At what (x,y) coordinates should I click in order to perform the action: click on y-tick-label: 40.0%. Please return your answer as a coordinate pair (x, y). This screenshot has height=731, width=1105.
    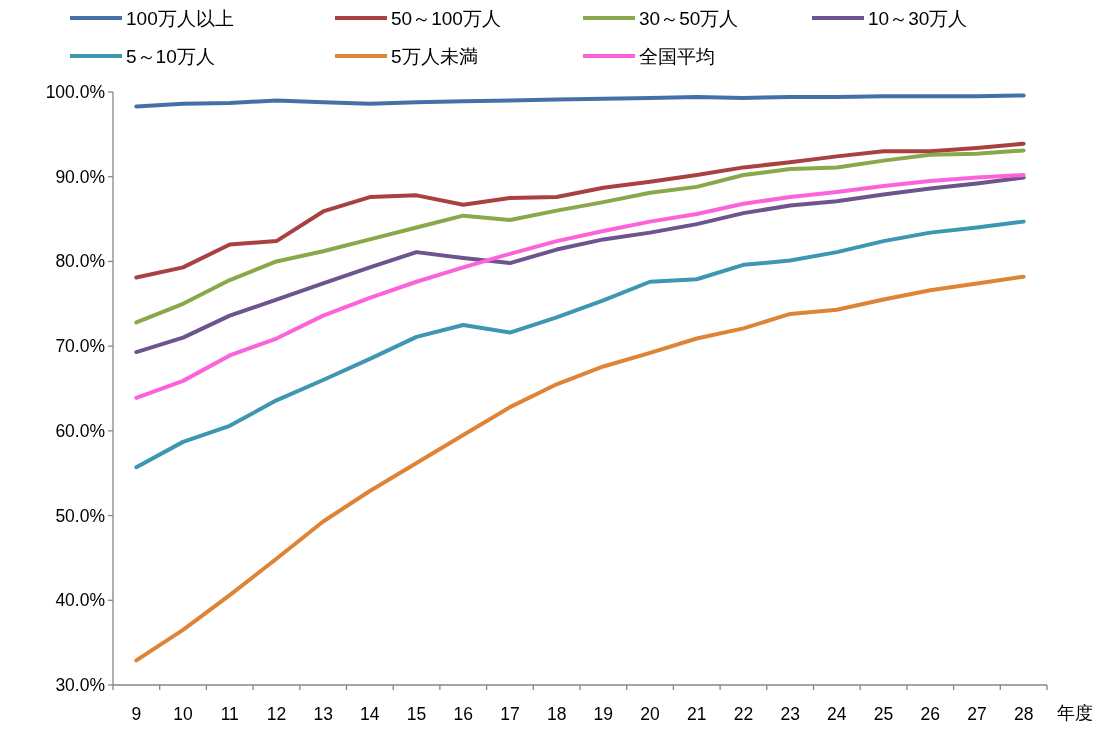
    Looking at the image, I should click on (80, 600).